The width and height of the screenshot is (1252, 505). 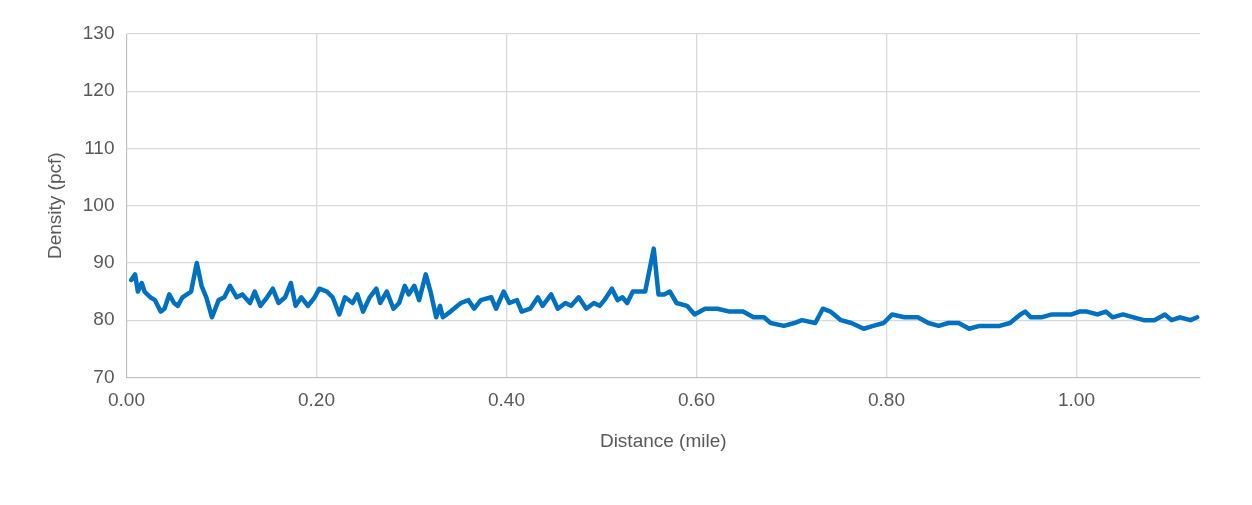 I want to click on y-tick-label: 120, so click(x=98, y=90).